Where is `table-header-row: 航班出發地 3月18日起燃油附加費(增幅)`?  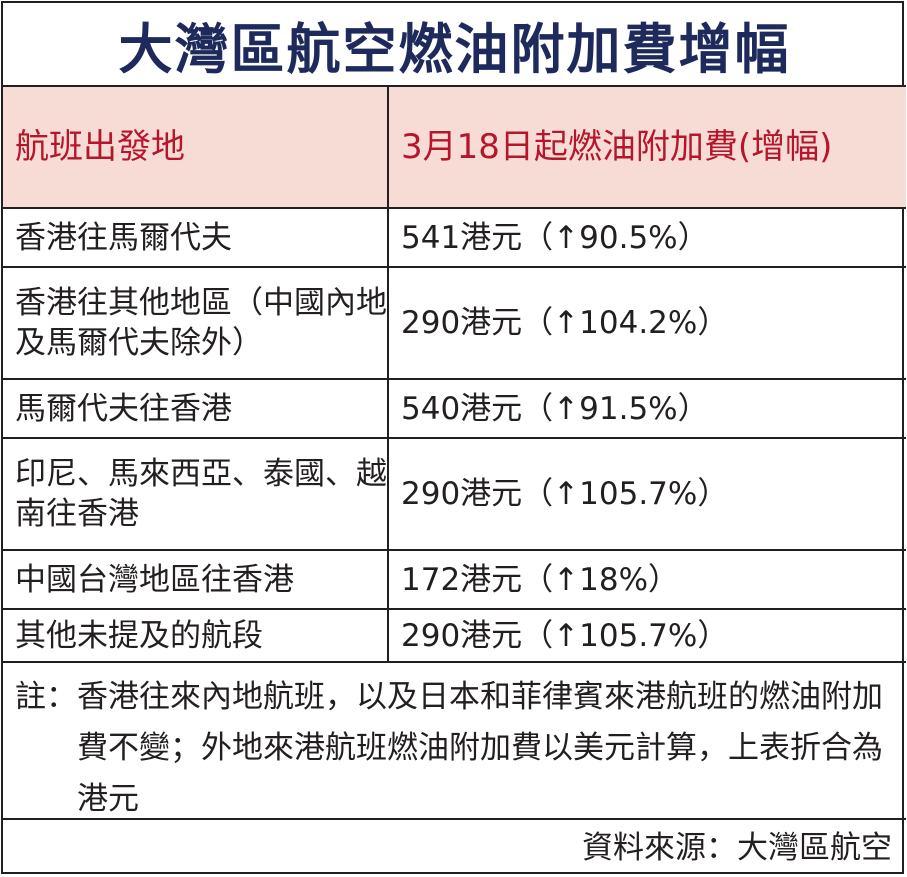
table-header-row: 航班出發地 3月18日起燃油附加費(增幅) is located at coordinates (454, 147).